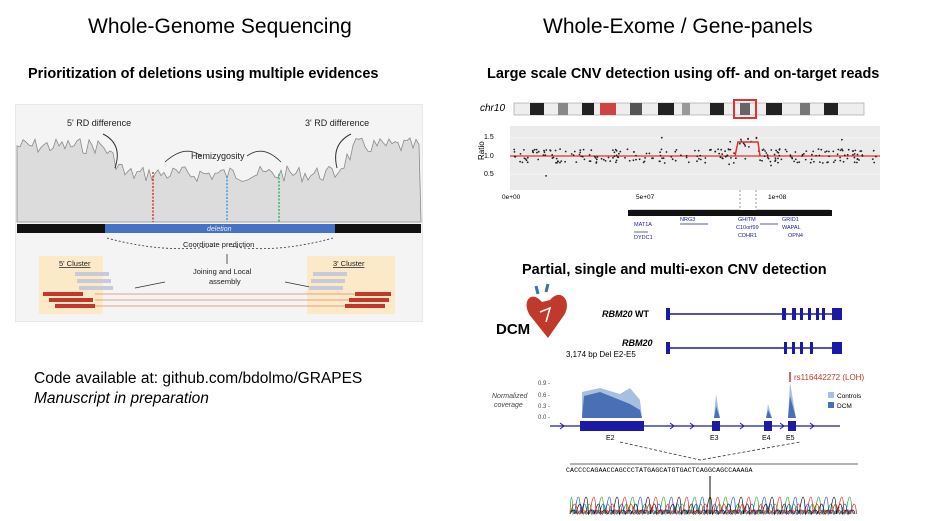 Image resolution: width=934 pixels, height=521 pixels. Describe the element at coordinates (695, 156) in the screenshot. I see `cnv-points` at that location.